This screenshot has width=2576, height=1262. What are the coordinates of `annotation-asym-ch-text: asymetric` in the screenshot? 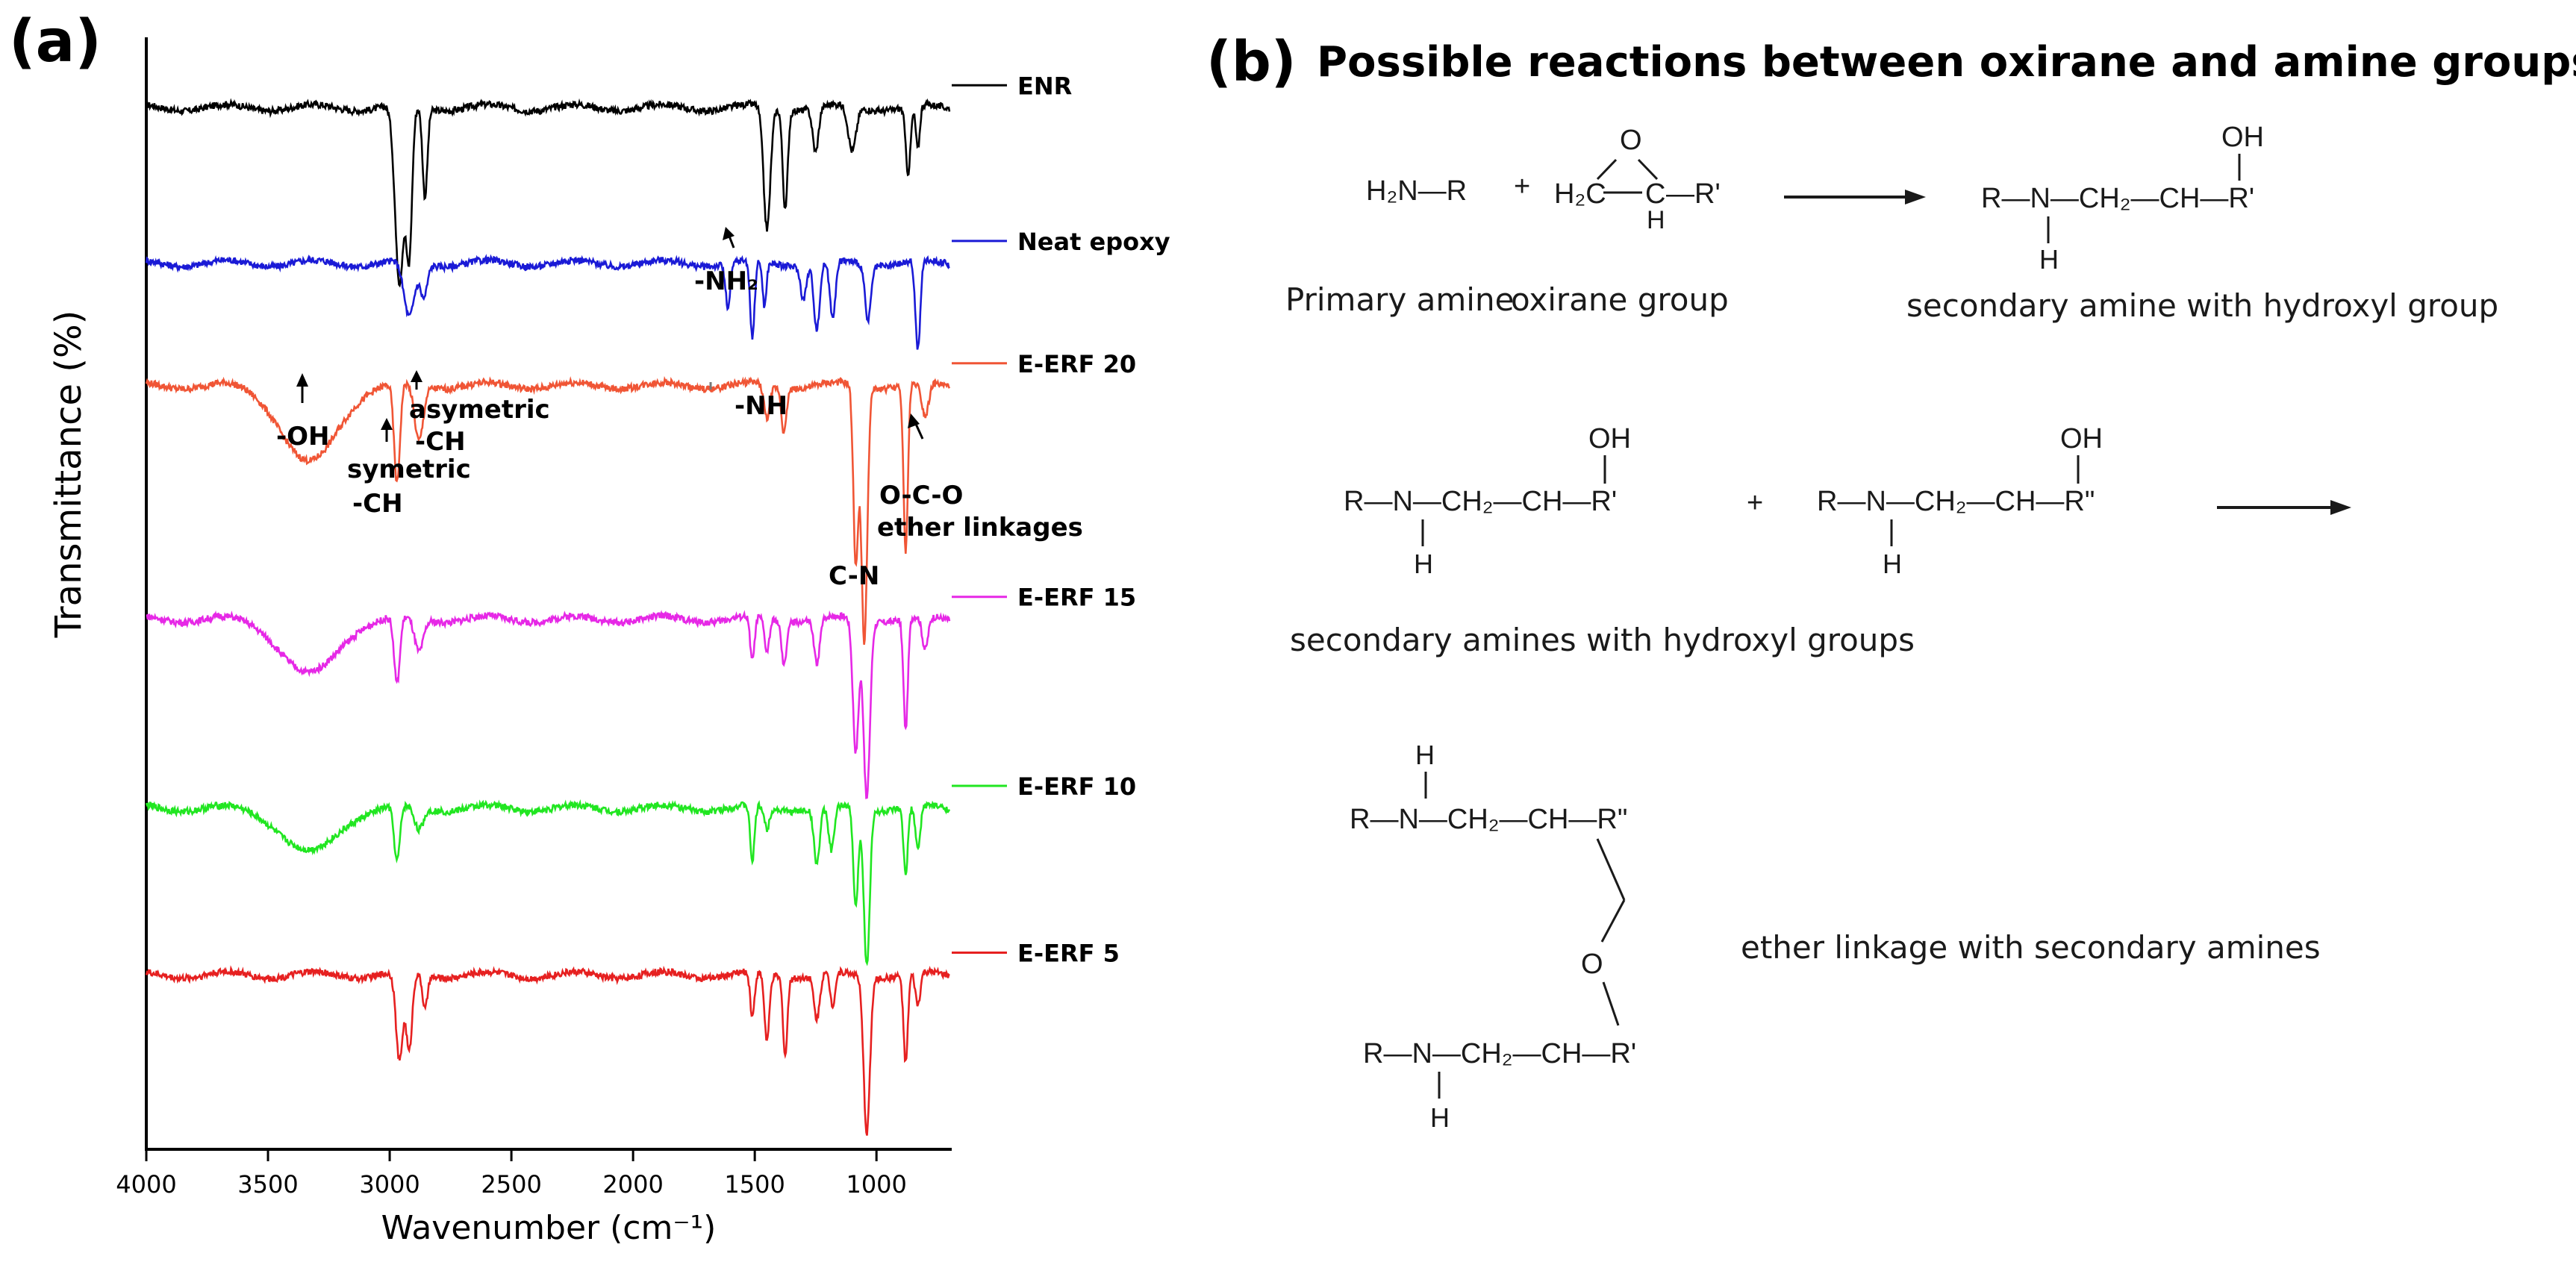 It's located at (479, 410).